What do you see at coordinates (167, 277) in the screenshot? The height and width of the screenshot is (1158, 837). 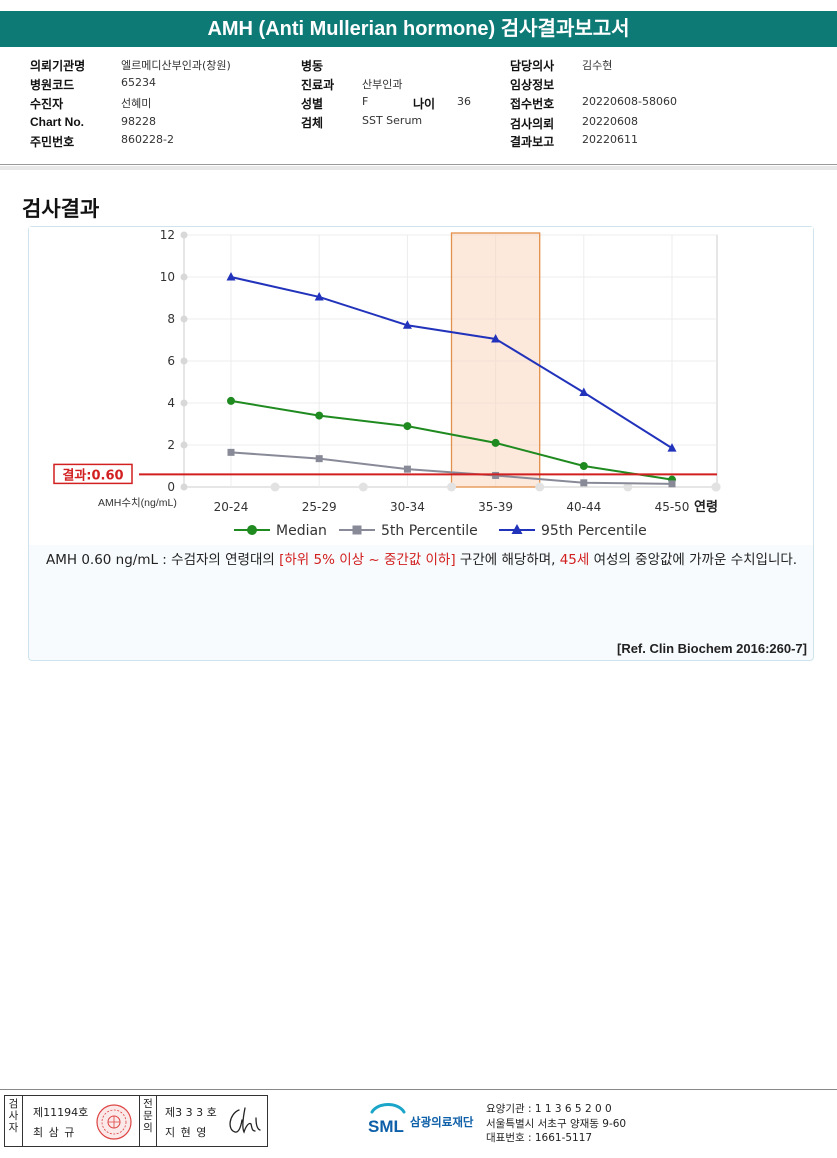 I see `y-tick-label-5: 10` at bounding box center [167, 277].